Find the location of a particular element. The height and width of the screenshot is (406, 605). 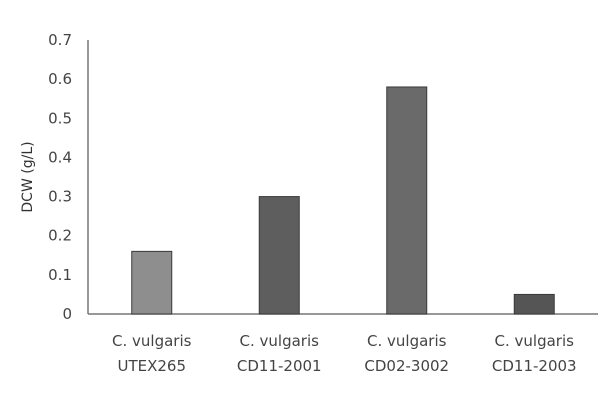

y-tick-label: 0.1 is located at coordinates (60, 275).